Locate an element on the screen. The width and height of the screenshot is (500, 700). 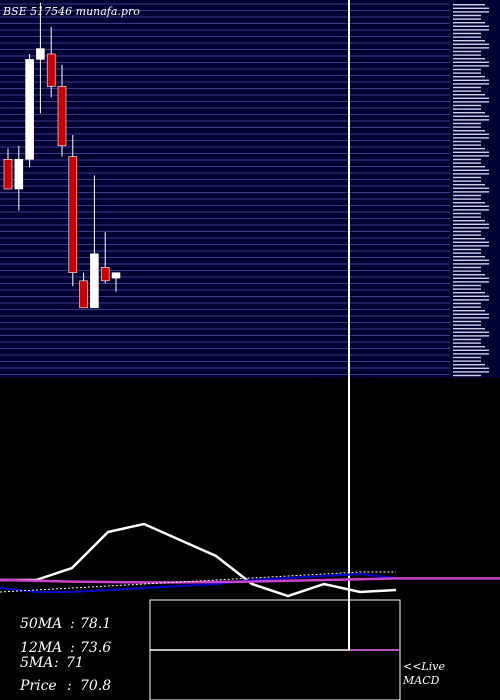
stat-value-50ma: 78.1 is located at coordinates (95, 624).